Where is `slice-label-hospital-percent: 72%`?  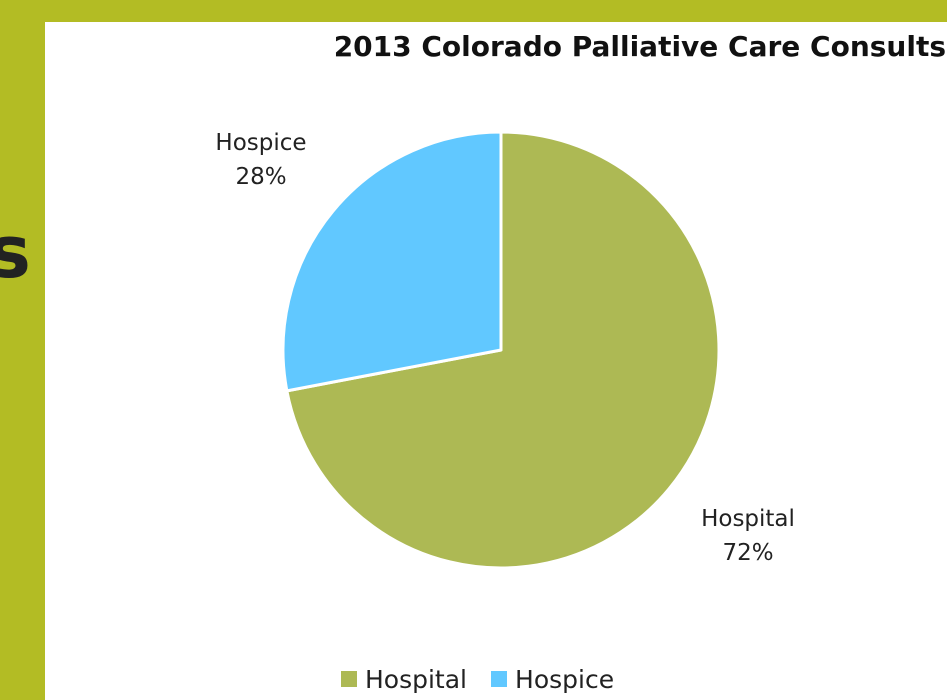 slice-label-hospital-percent: 72% is located at coordinates (748, 553).